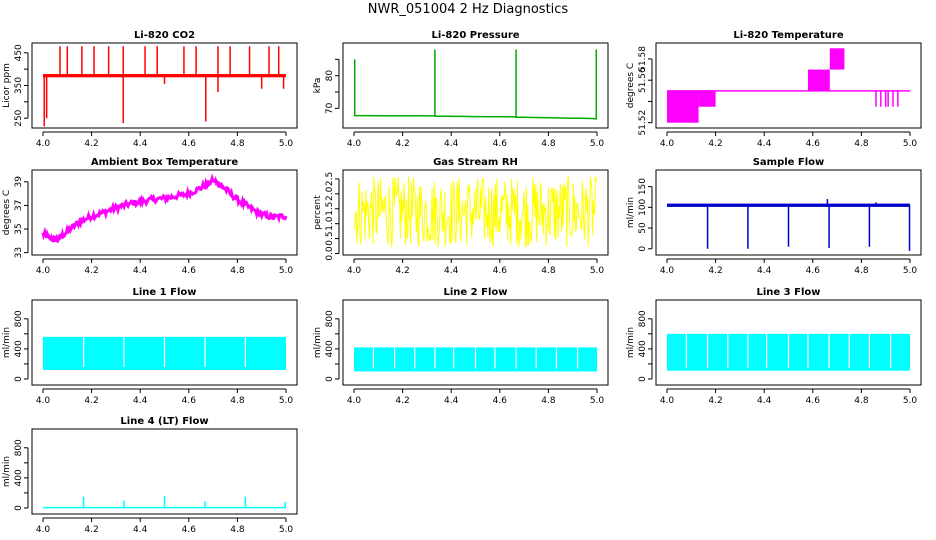 Image resolution: width=936 pixels, height=540 pixels. Describe the element at coordinates (330, 76) in the screenshot. I see `y-tick-label: 80` at that location.